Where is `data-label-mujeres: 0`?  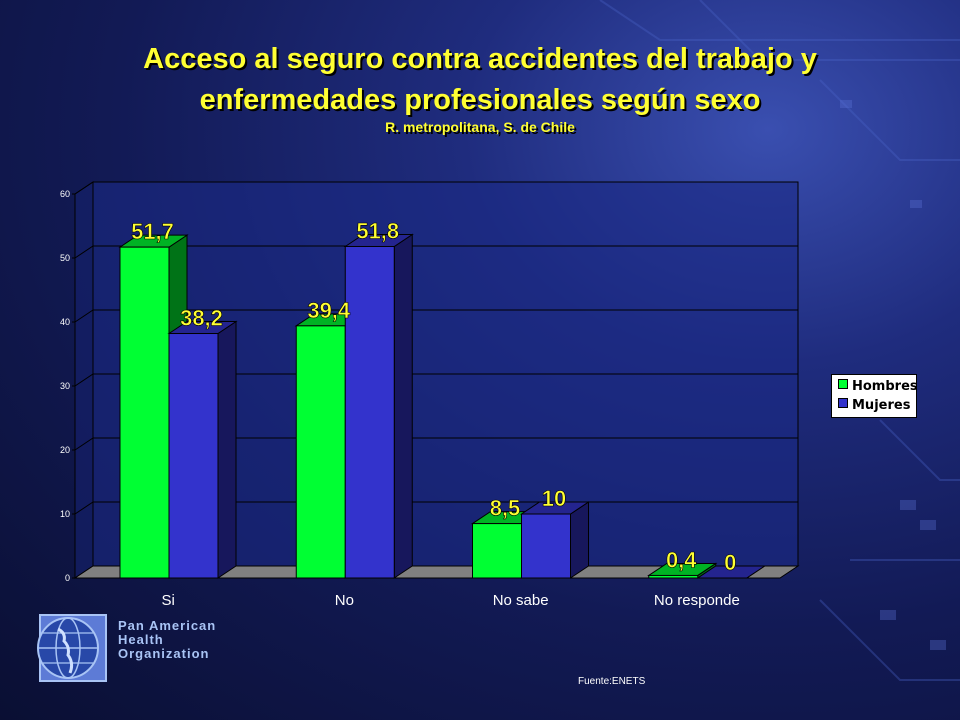 data-label-mujeres: 0 is located at coordinates (730, 562).